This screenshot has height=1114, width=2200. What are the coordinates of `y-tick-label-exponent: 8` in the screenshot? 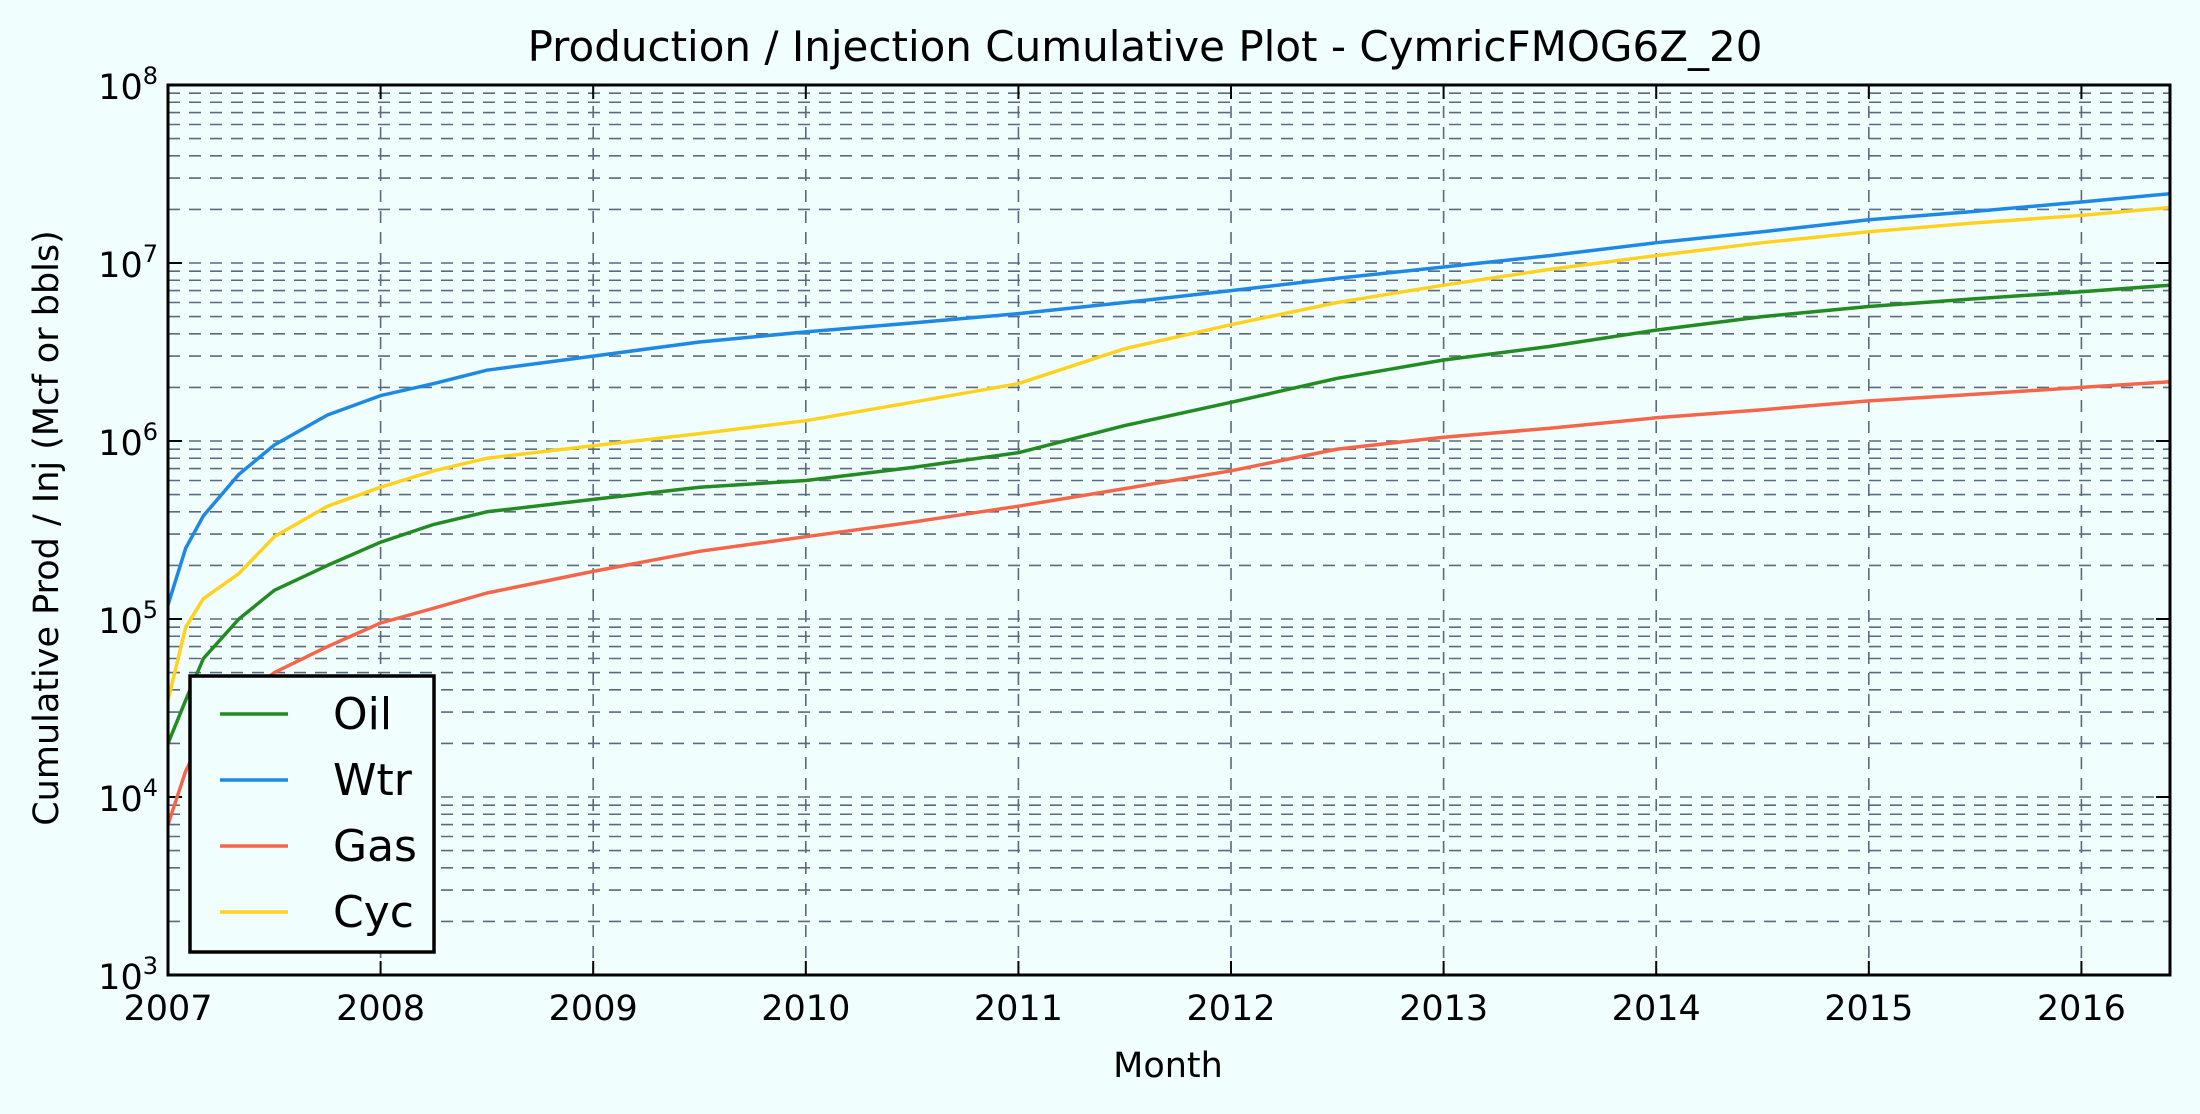 It's located at (150, 76).